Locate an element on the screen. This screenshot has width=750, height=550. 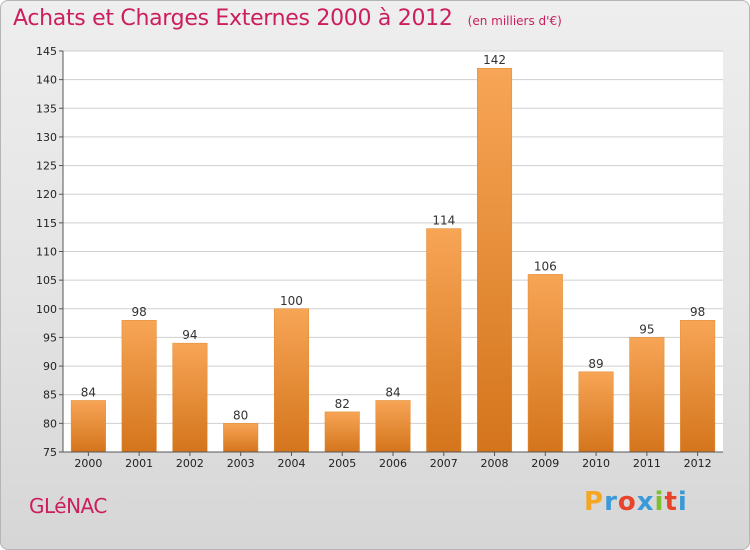
y-tick-label: 140 is located at coordinates (46, 80).